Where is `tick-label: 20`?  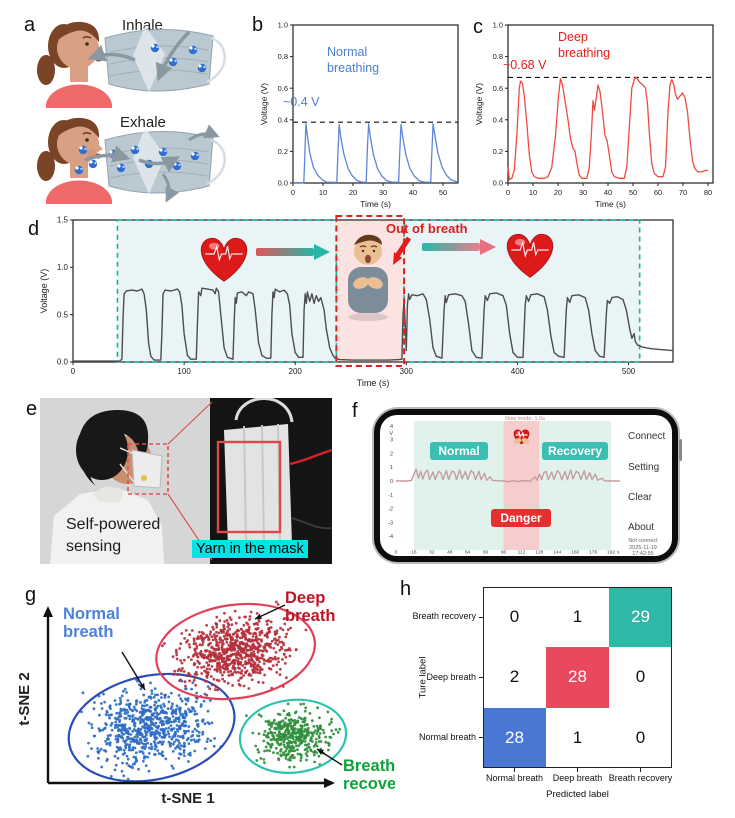
tick-label: 20 is located at coordinates (353, 192).